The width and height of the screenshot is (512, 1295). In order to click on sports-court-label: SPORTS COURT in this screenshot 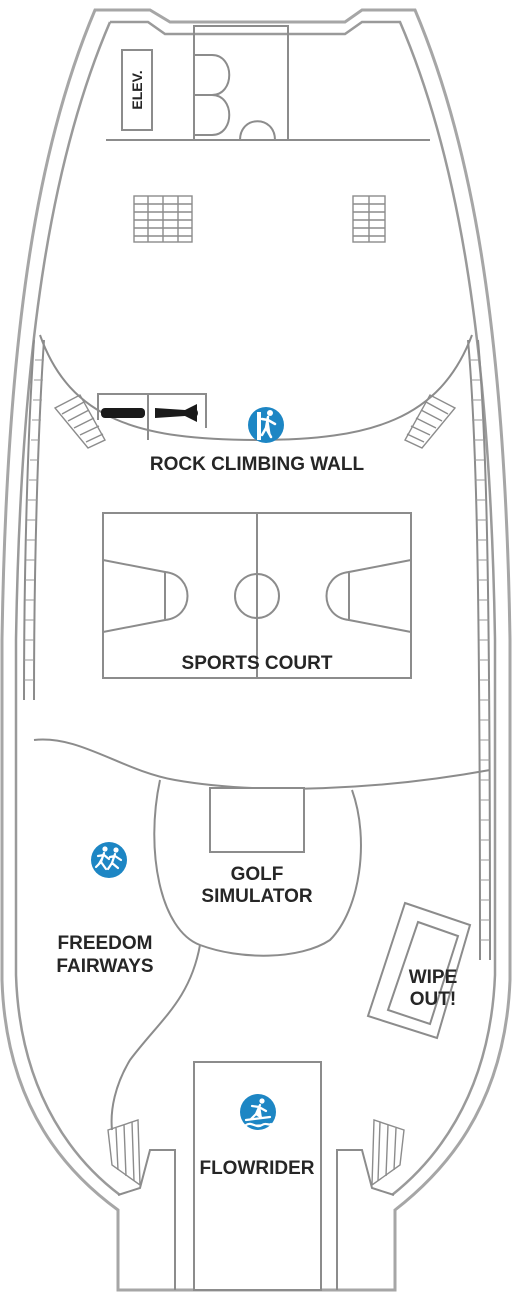, I will do `click(257, 663)`.